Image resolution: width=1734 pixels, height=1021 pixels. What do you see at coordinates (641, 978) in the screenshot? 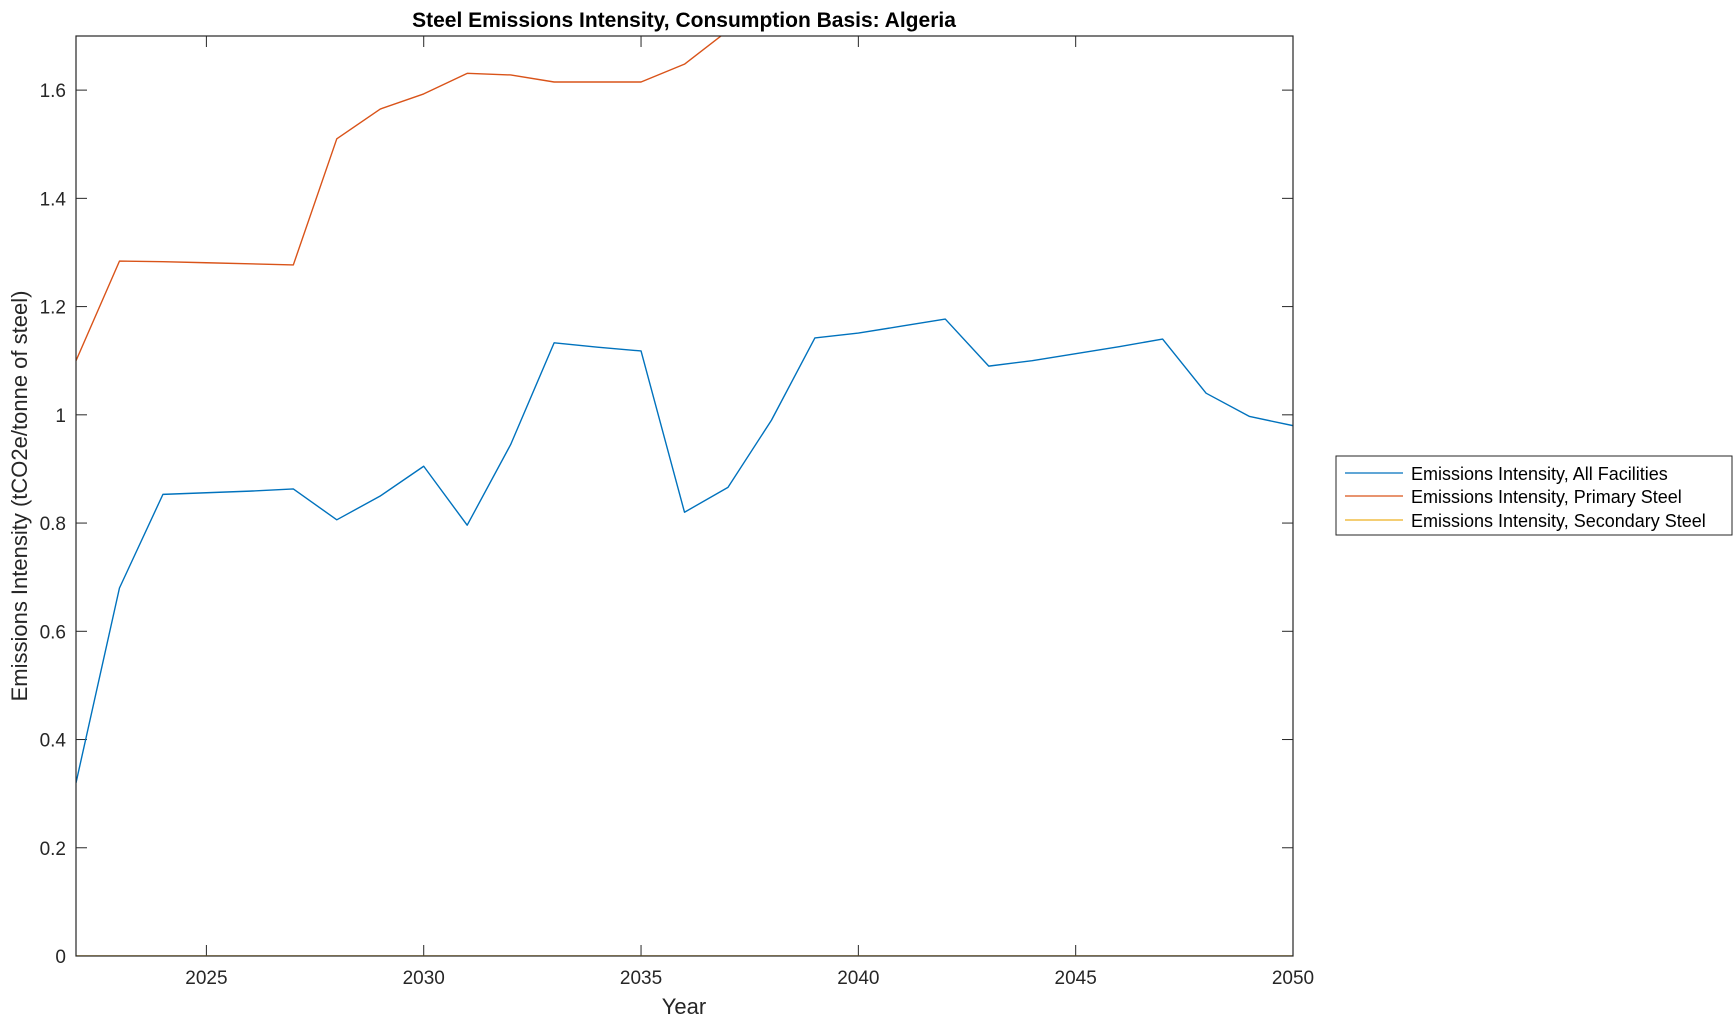
I see `x-tick-label: 2035` at bounding box center [641, 978].